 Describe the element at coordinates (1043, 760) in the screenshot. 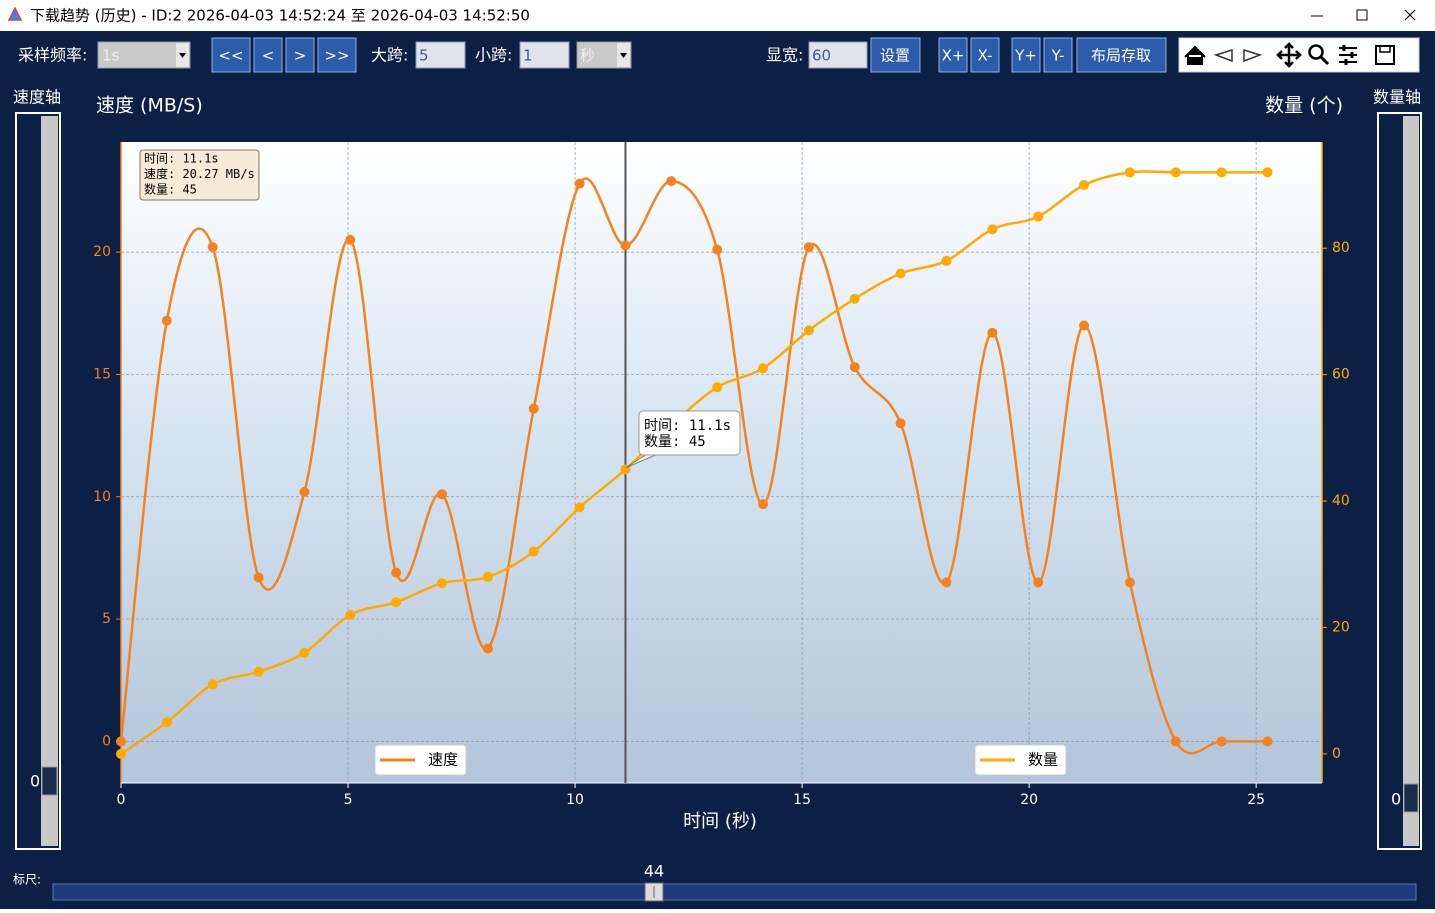

I see `legend-label: 数量` at that location.